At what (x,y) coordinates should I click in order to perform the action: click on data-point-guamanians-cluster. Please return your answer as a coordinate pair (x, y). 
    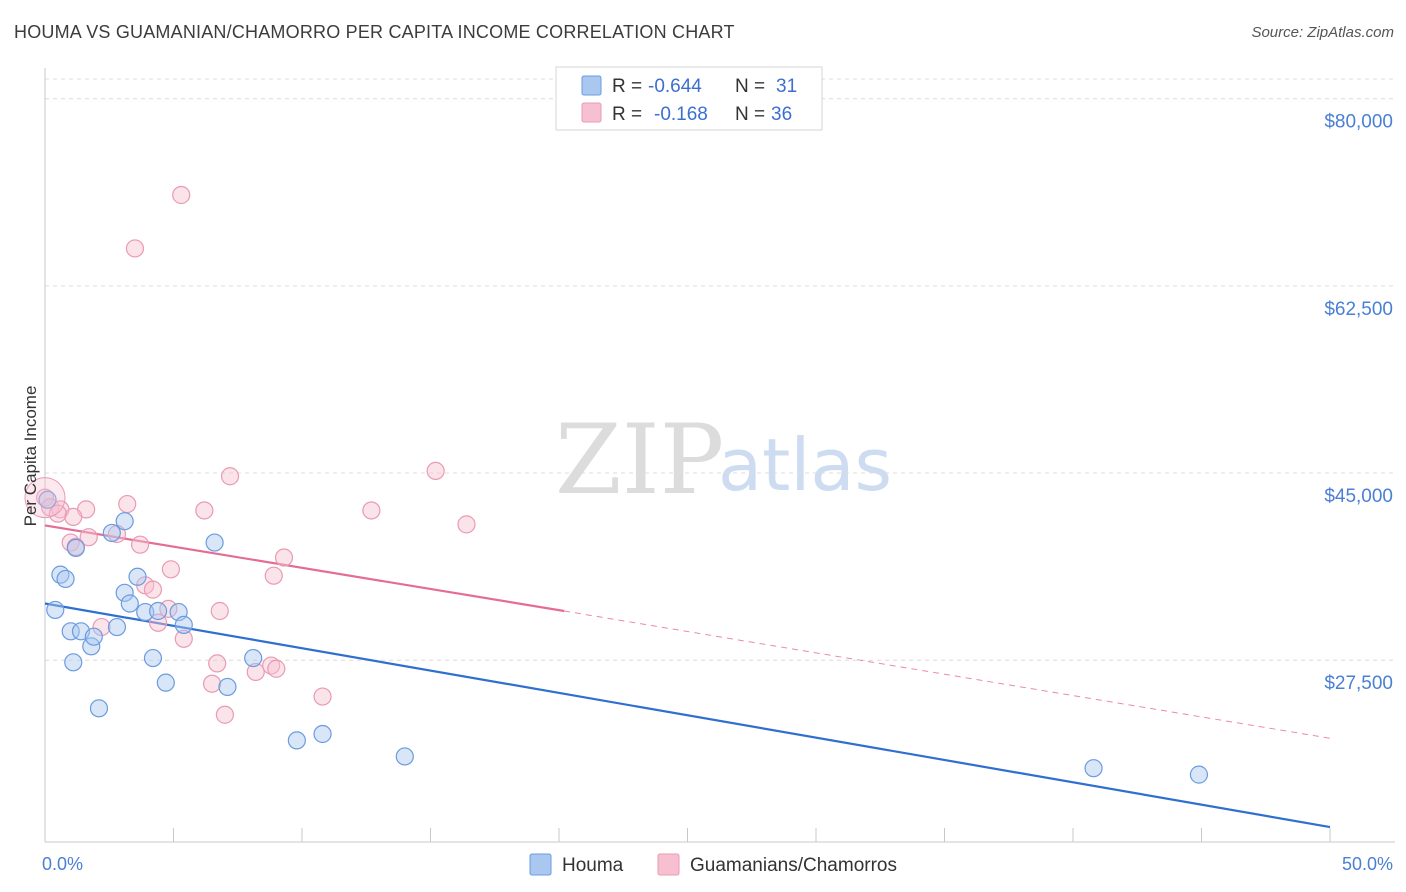
    Looking at the image, I should click on (45, 498).